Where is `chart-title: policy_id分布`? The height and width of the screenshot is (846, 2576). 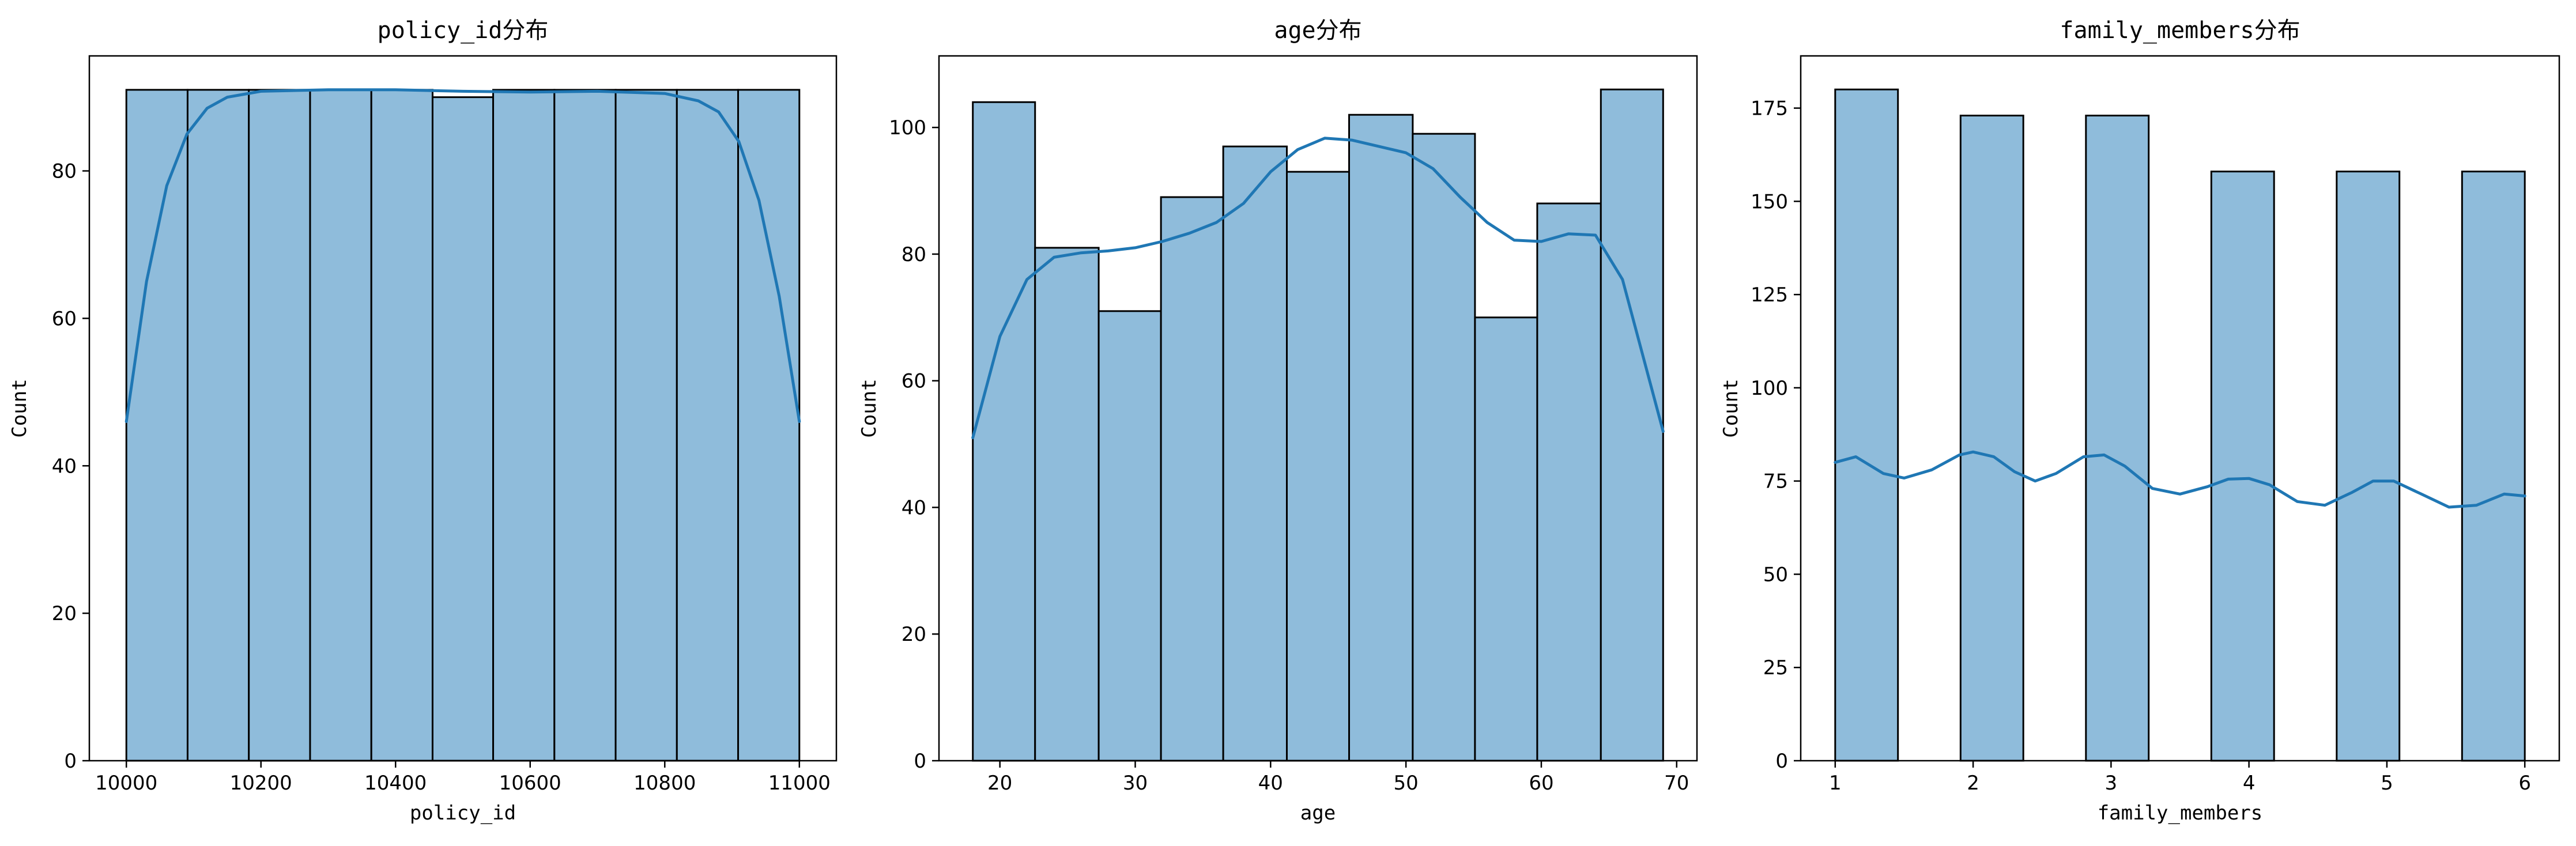 chart-title: policy_id分布 is located at coordinates (463, 31).